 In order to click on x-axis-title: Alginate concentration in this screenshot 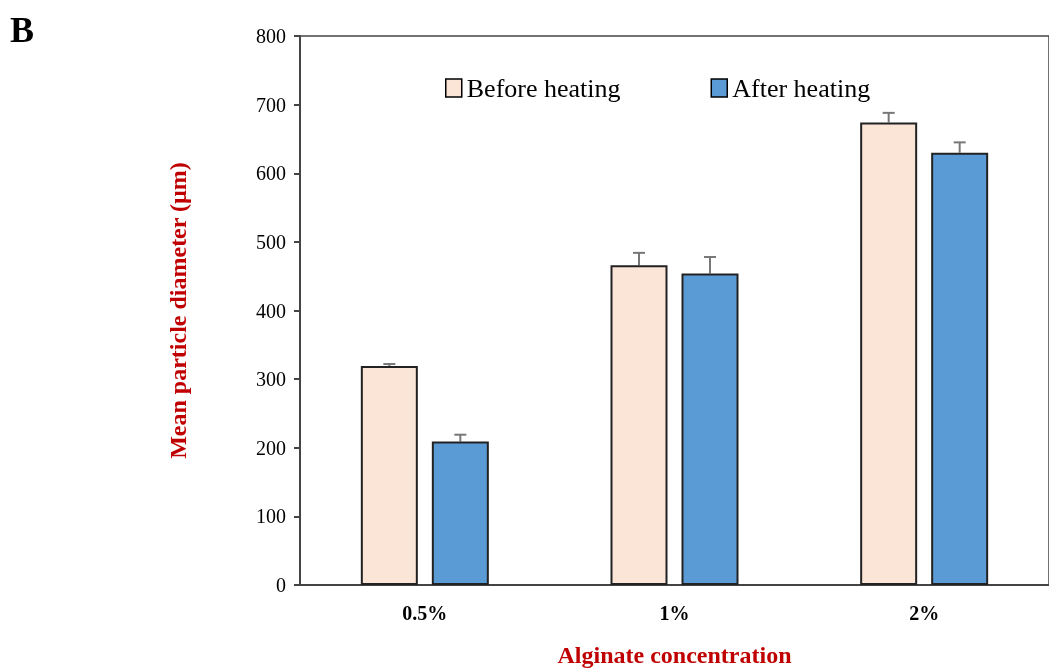, I will do `click(674, 655)`.